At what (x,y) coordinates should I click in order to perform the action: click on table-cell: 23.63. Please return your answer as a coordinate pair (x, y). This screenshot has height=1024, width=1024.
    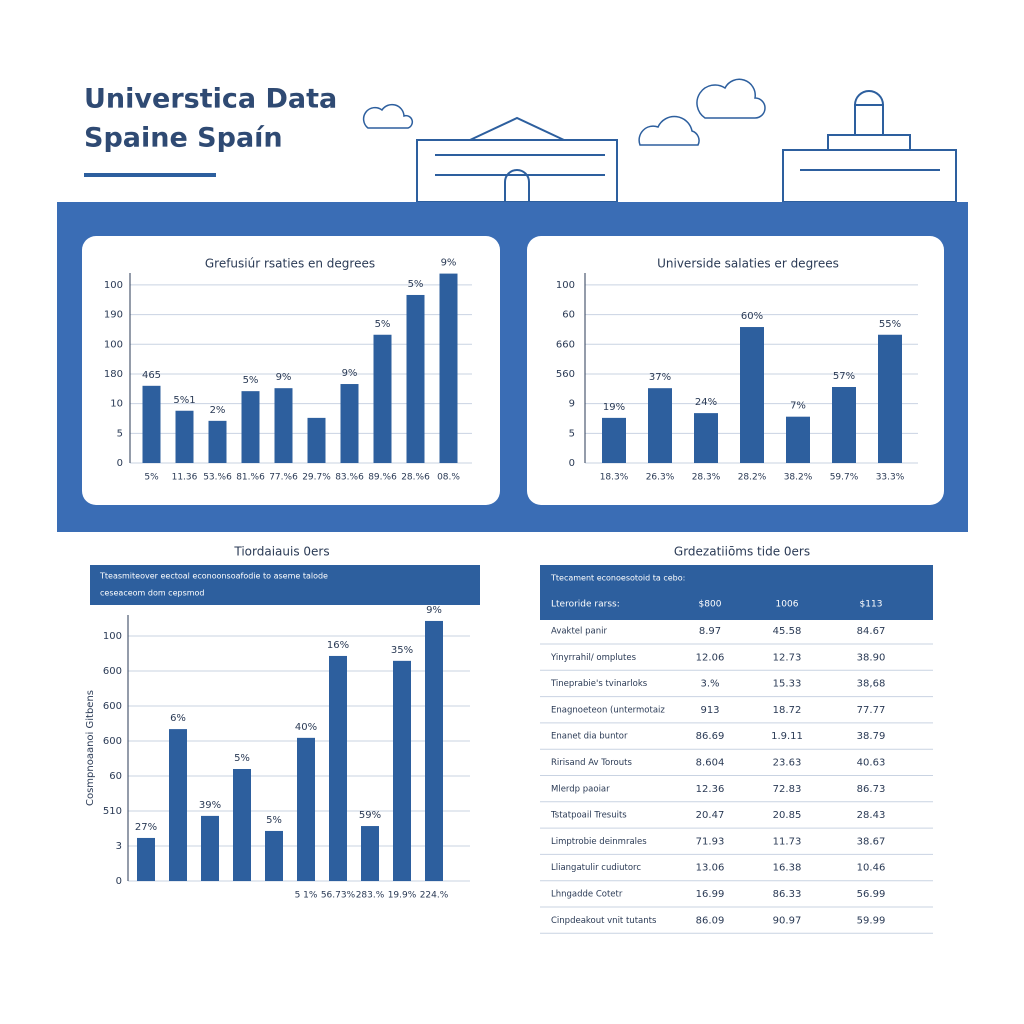
    Looking at the image, I should click on (787, 763).